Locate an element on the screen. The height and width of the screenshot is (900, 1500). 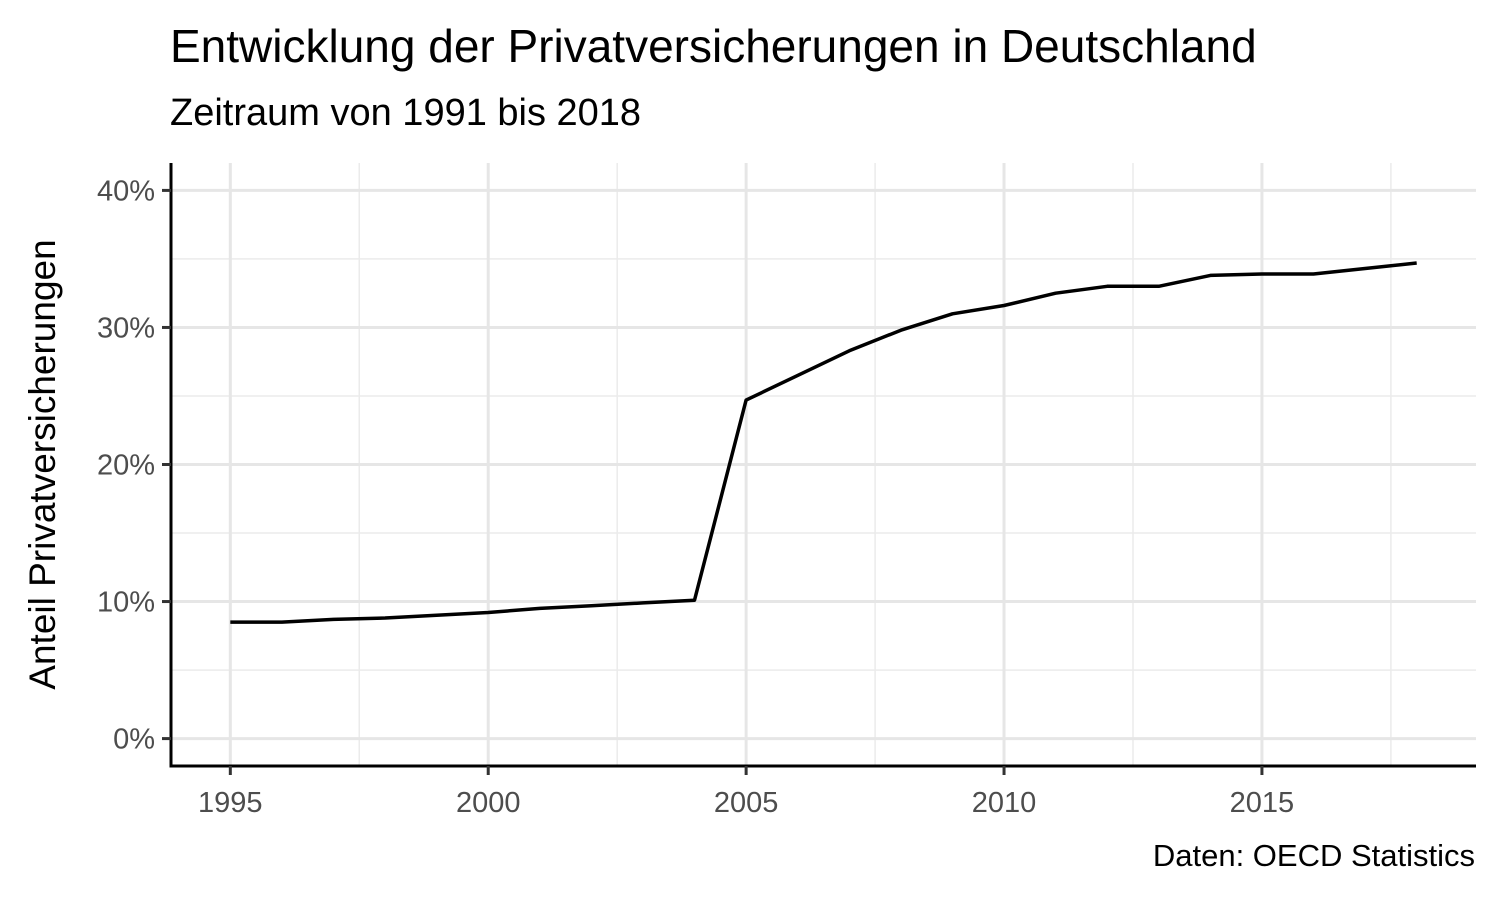
x-tick-label: 2010 is located at coordinates (1004, 803).